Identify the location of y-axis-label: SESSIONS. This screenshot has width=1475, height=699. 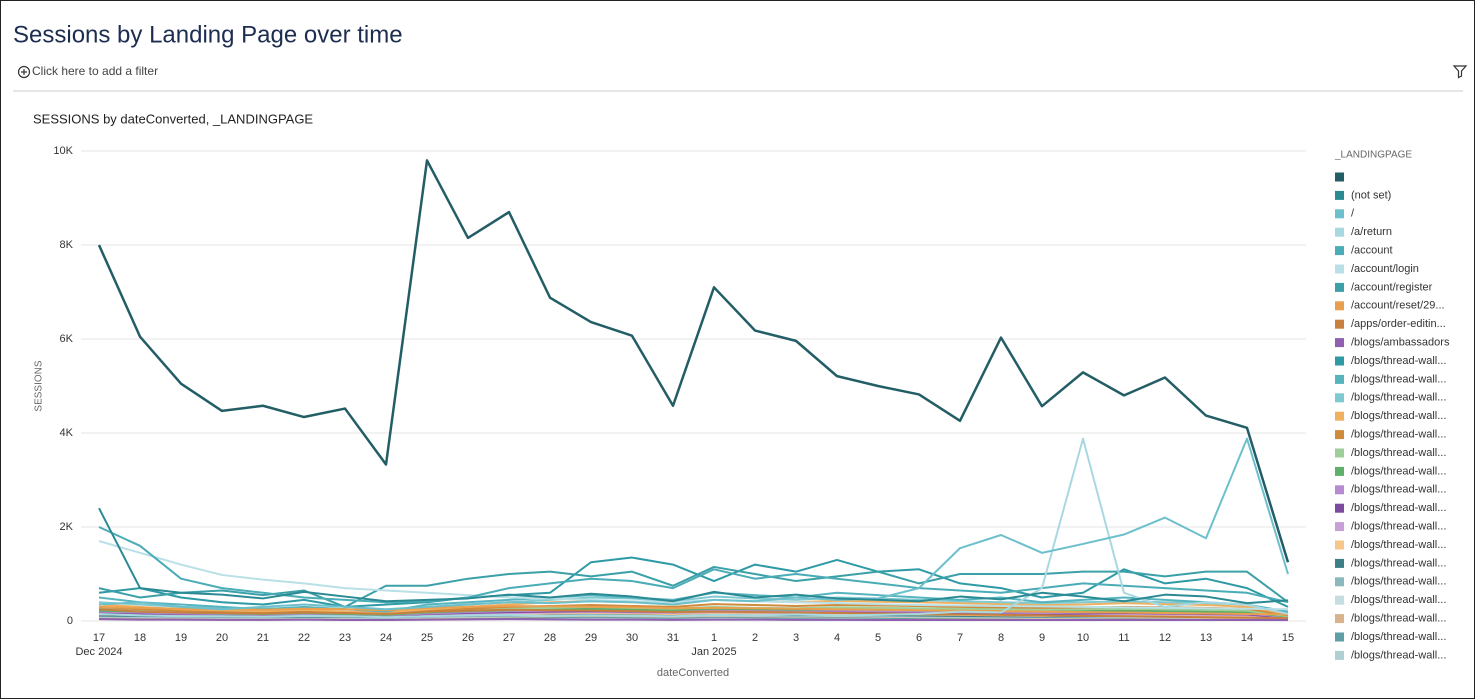
(39, 385).